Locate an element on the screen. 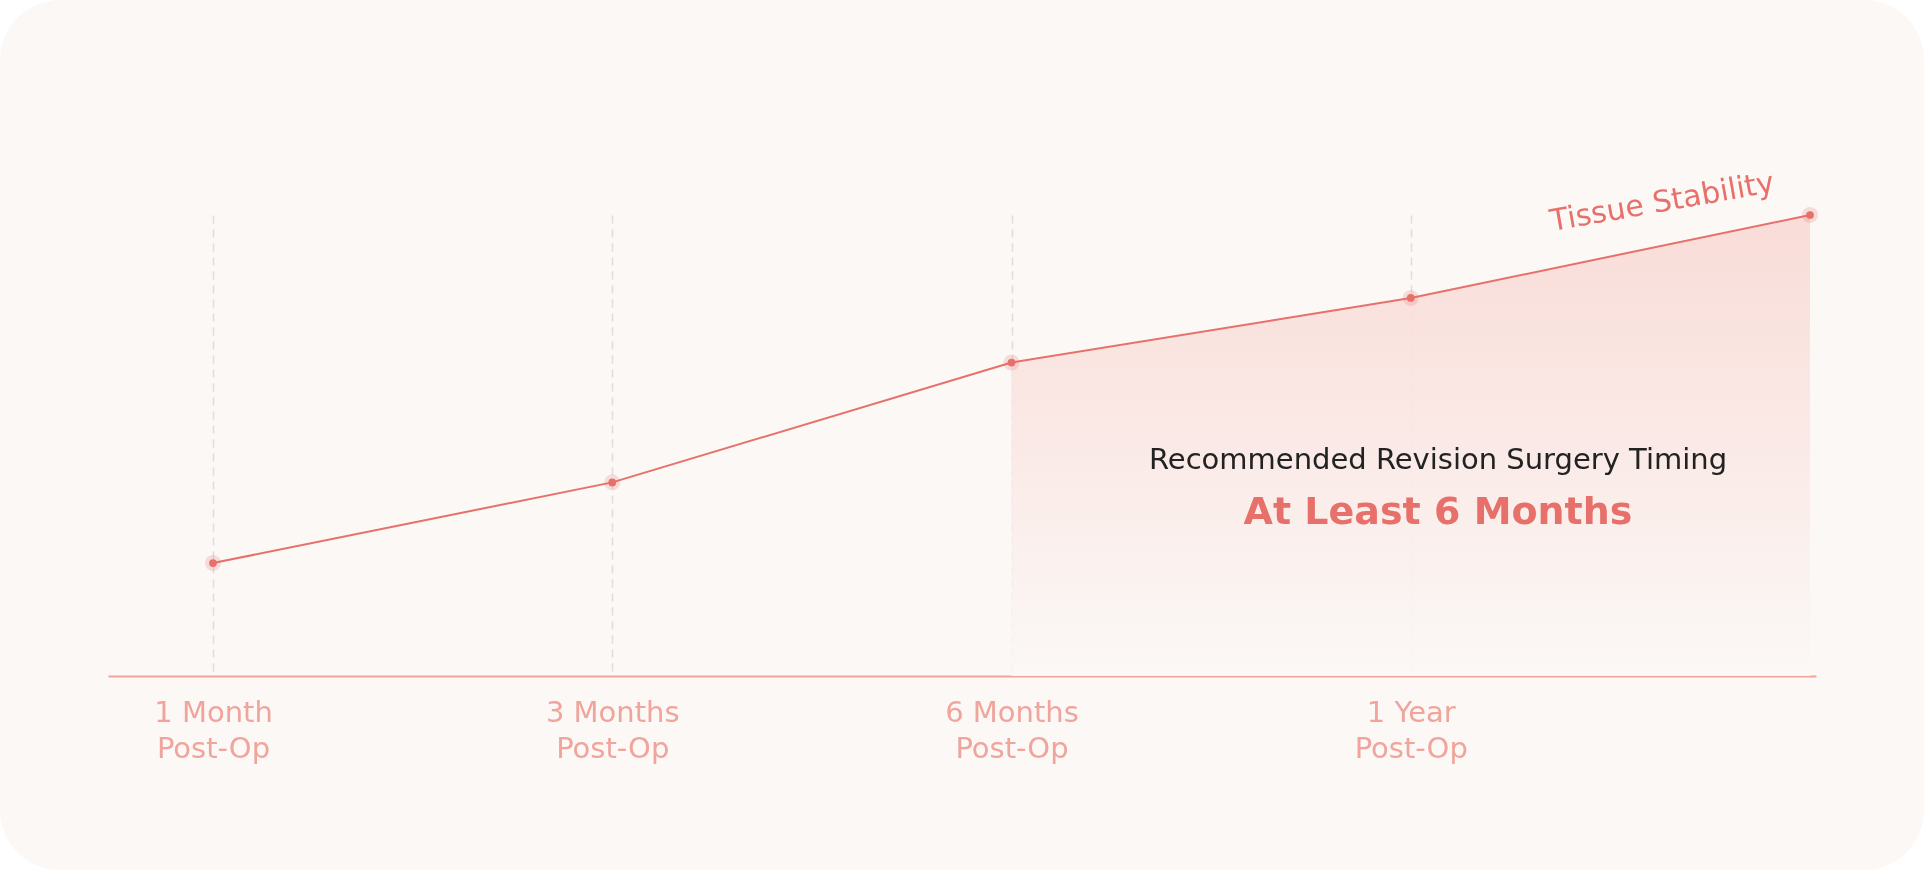 Image resolution: width=1924 pixels, height=870 pixels. x-tick-label: 1 Month Post-Op is located at coordinates (213, 729).